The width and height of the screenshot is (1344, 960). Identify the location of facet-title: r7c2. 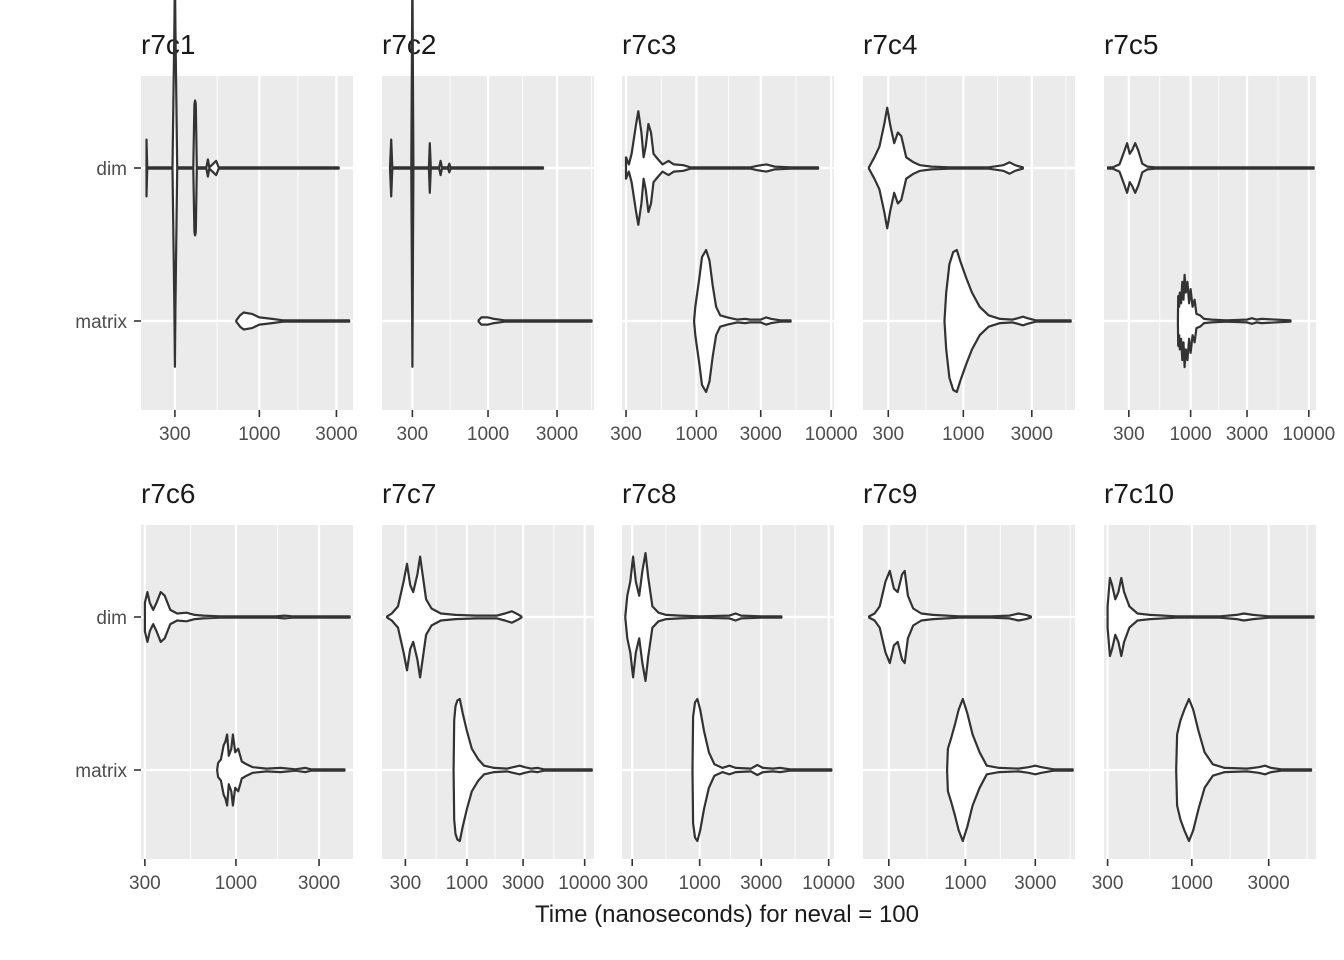
(409, 44).